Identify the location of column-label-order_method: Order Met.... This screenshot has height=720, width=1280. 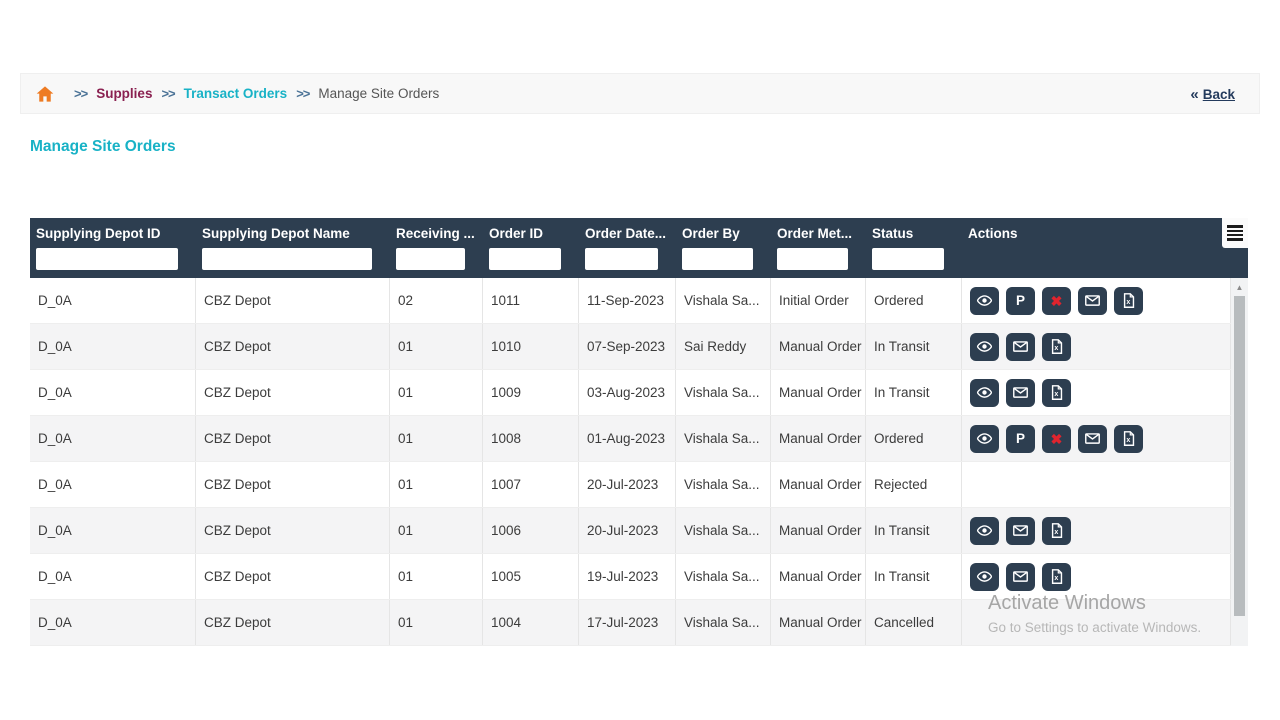
(815, 233).